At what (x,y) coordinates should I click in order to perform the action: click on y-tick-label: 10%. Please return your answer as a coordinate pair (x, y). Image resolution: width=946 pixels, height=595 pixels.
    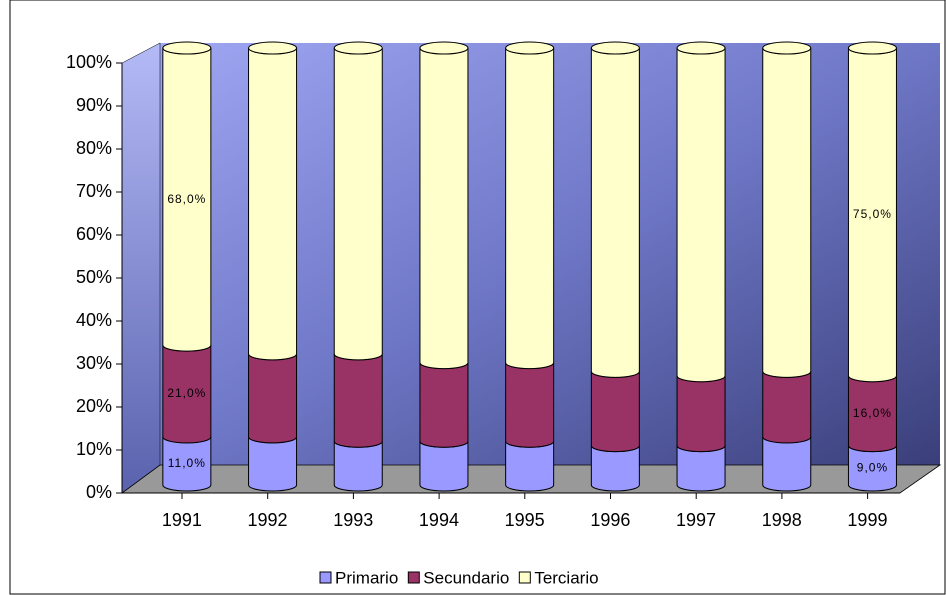
    Looking at the image, I should click on (94, 449).